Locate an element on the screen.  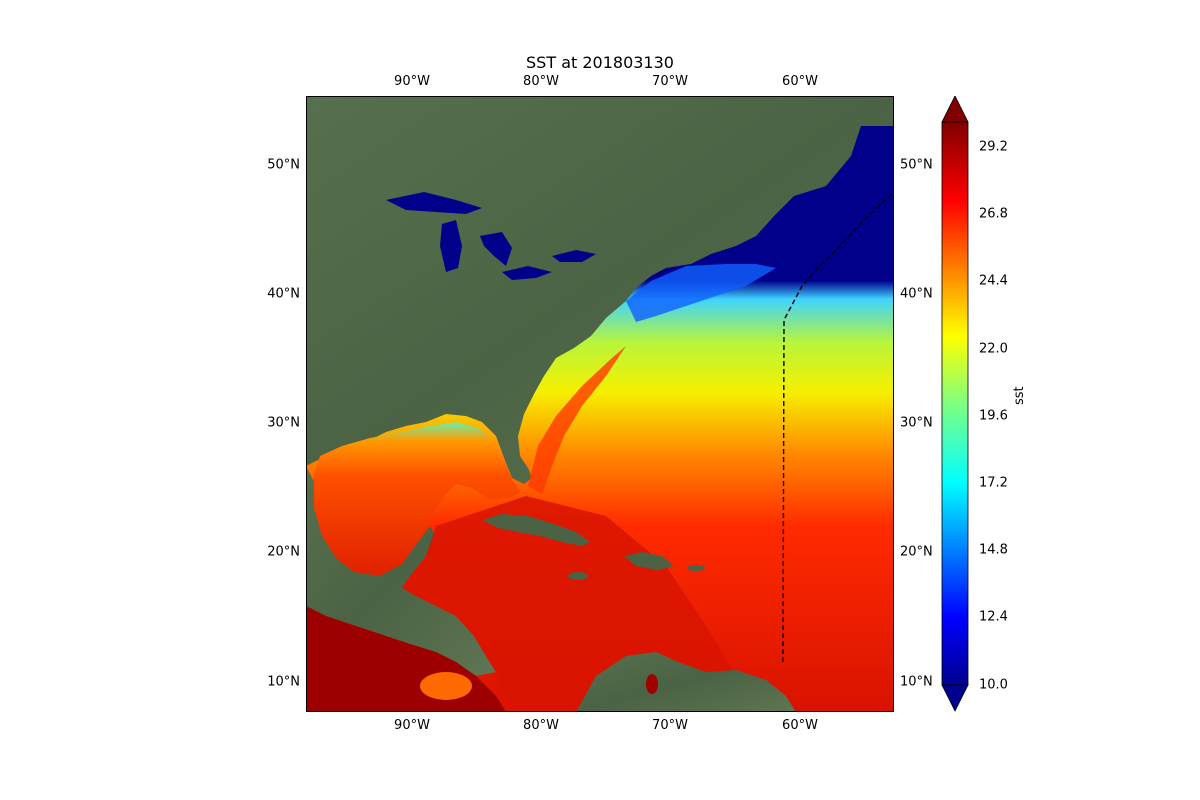
colorbar-tick-19-6: 19.6 is located at coordinates (993, 416).